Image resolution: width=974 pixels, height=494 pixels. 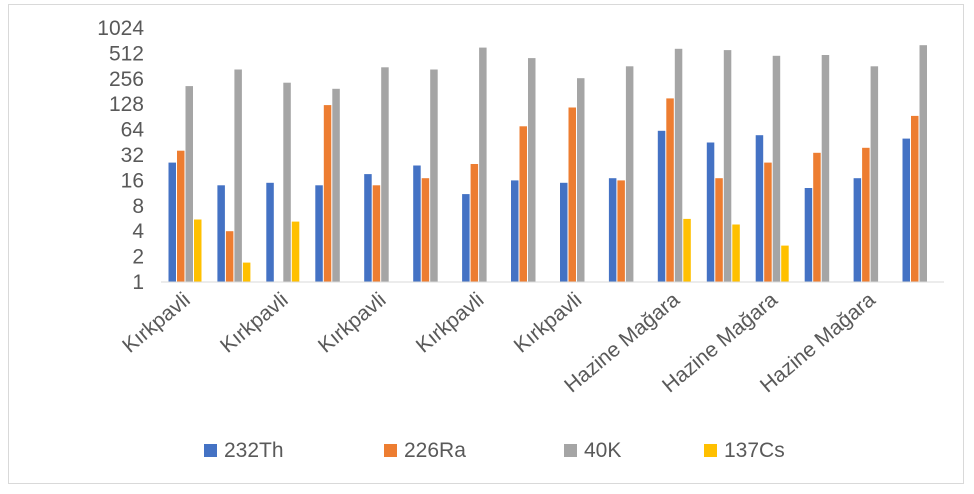 I want to click on y-tick-label: 1, so click(x=138, y=282).